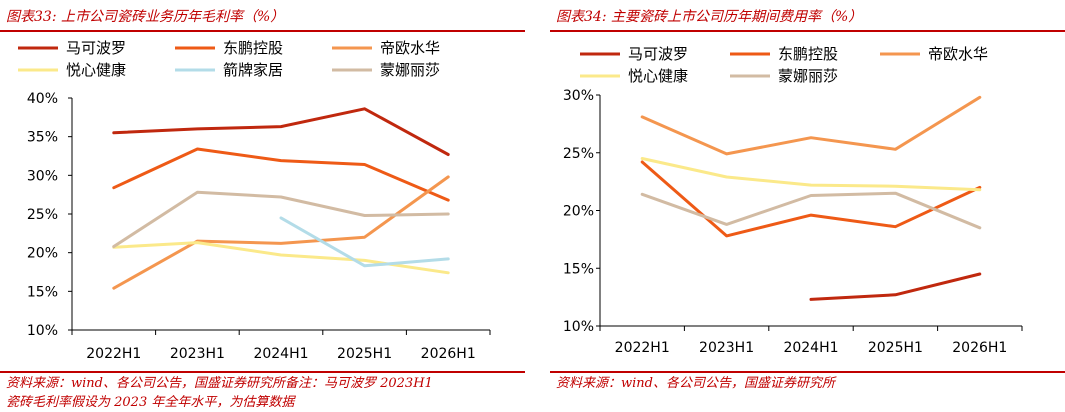 The width and height of the screenshot is (1065, 412). I want to click on chart-title: 图表34: 主要瓷砖上市公司历年期间费用率（%）, so click(709, 17).